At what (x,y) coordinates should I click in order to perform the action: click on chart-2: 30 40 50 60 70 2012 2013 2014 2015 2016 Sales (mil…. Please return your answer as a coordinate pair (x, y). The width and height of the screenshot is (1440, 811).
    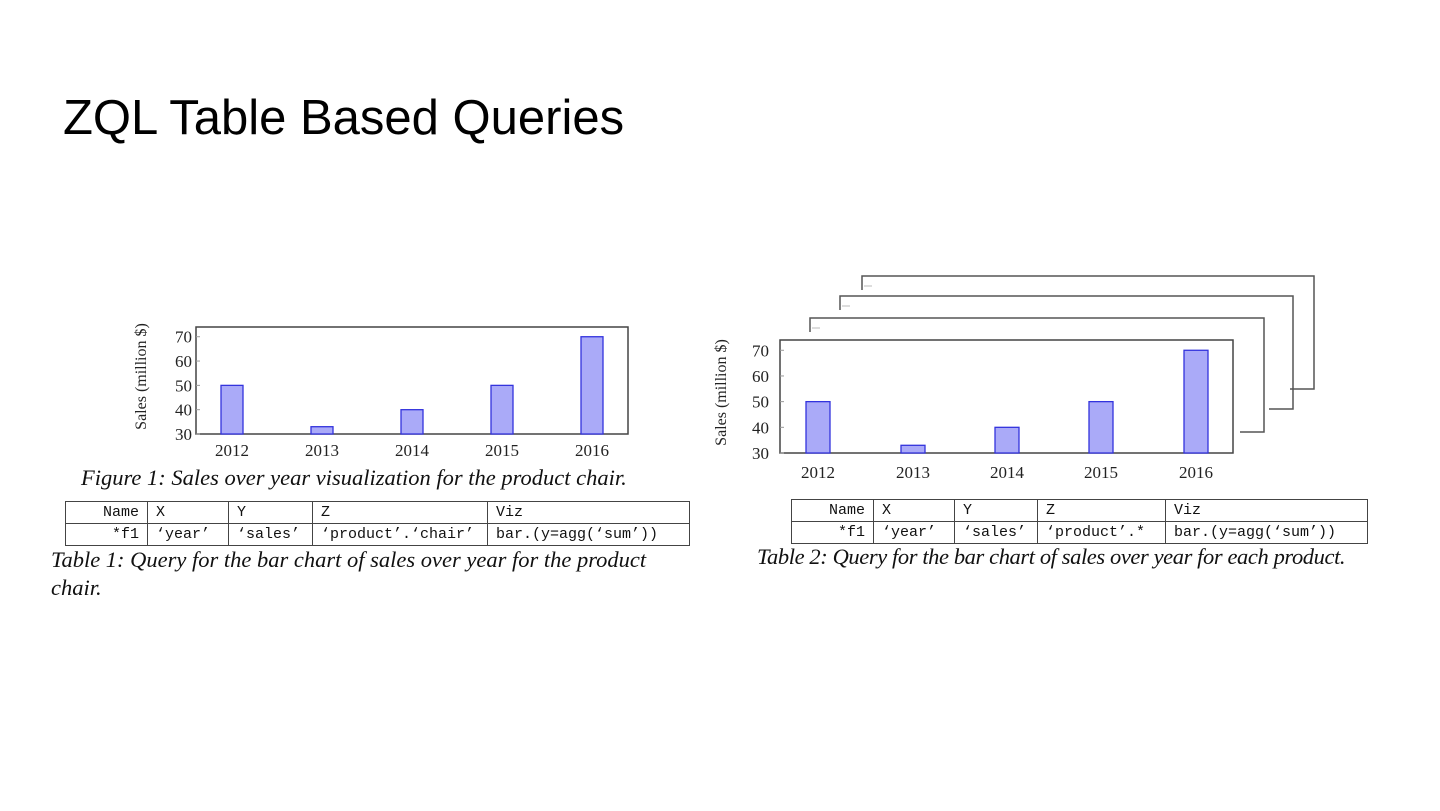
    Looking at the image, I should click on (973, 410).